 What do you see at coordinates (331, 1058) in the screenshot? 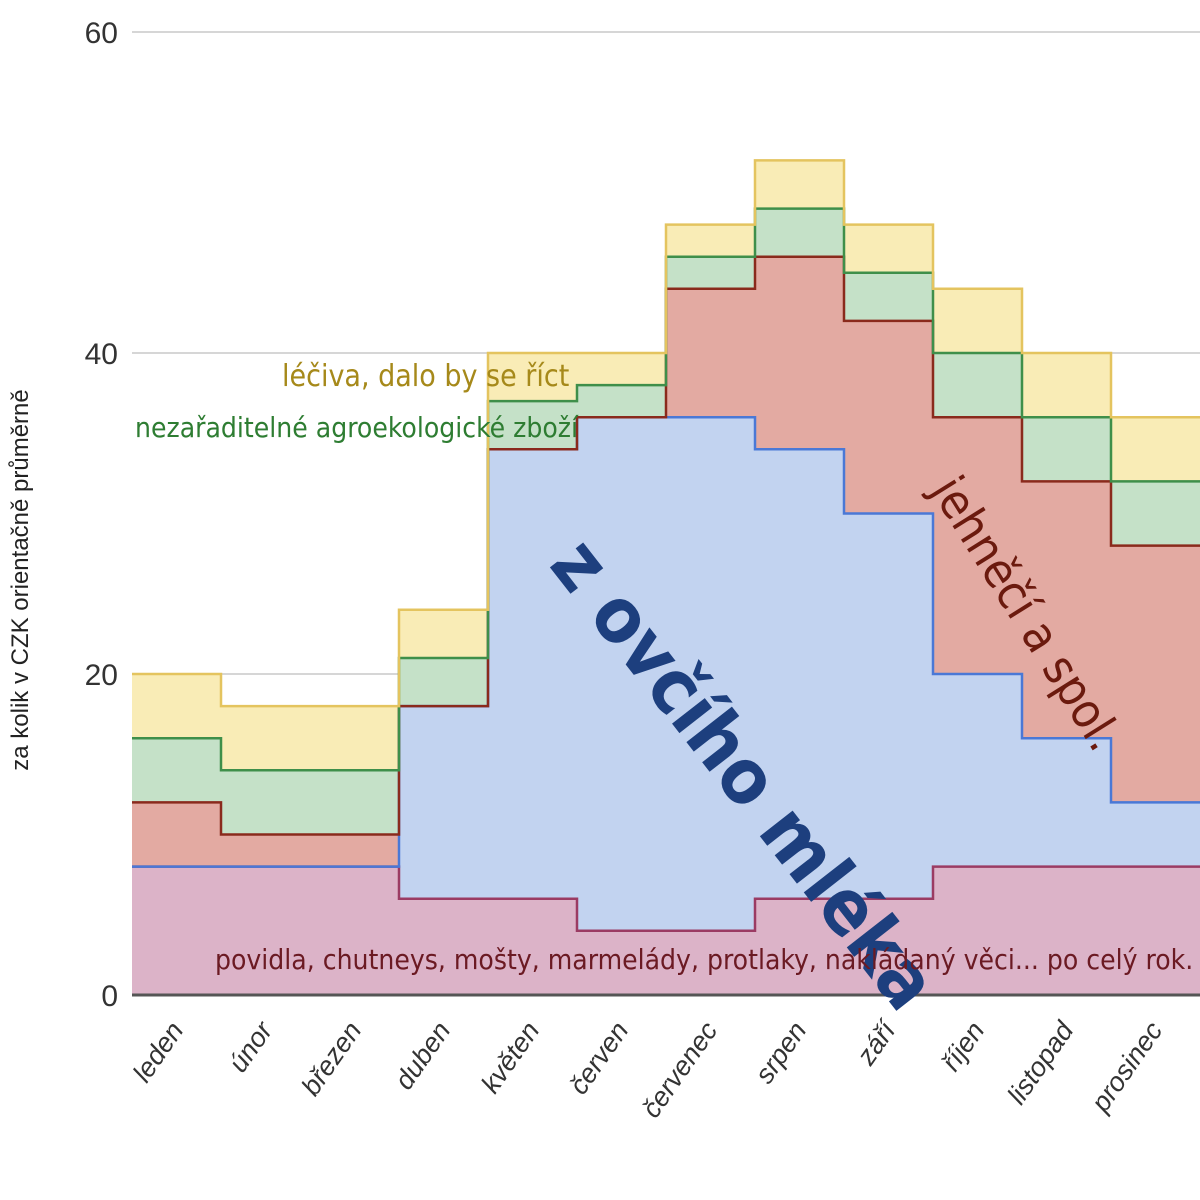
I see `x-tick-2: březen` at bounding box center [331, 1058].